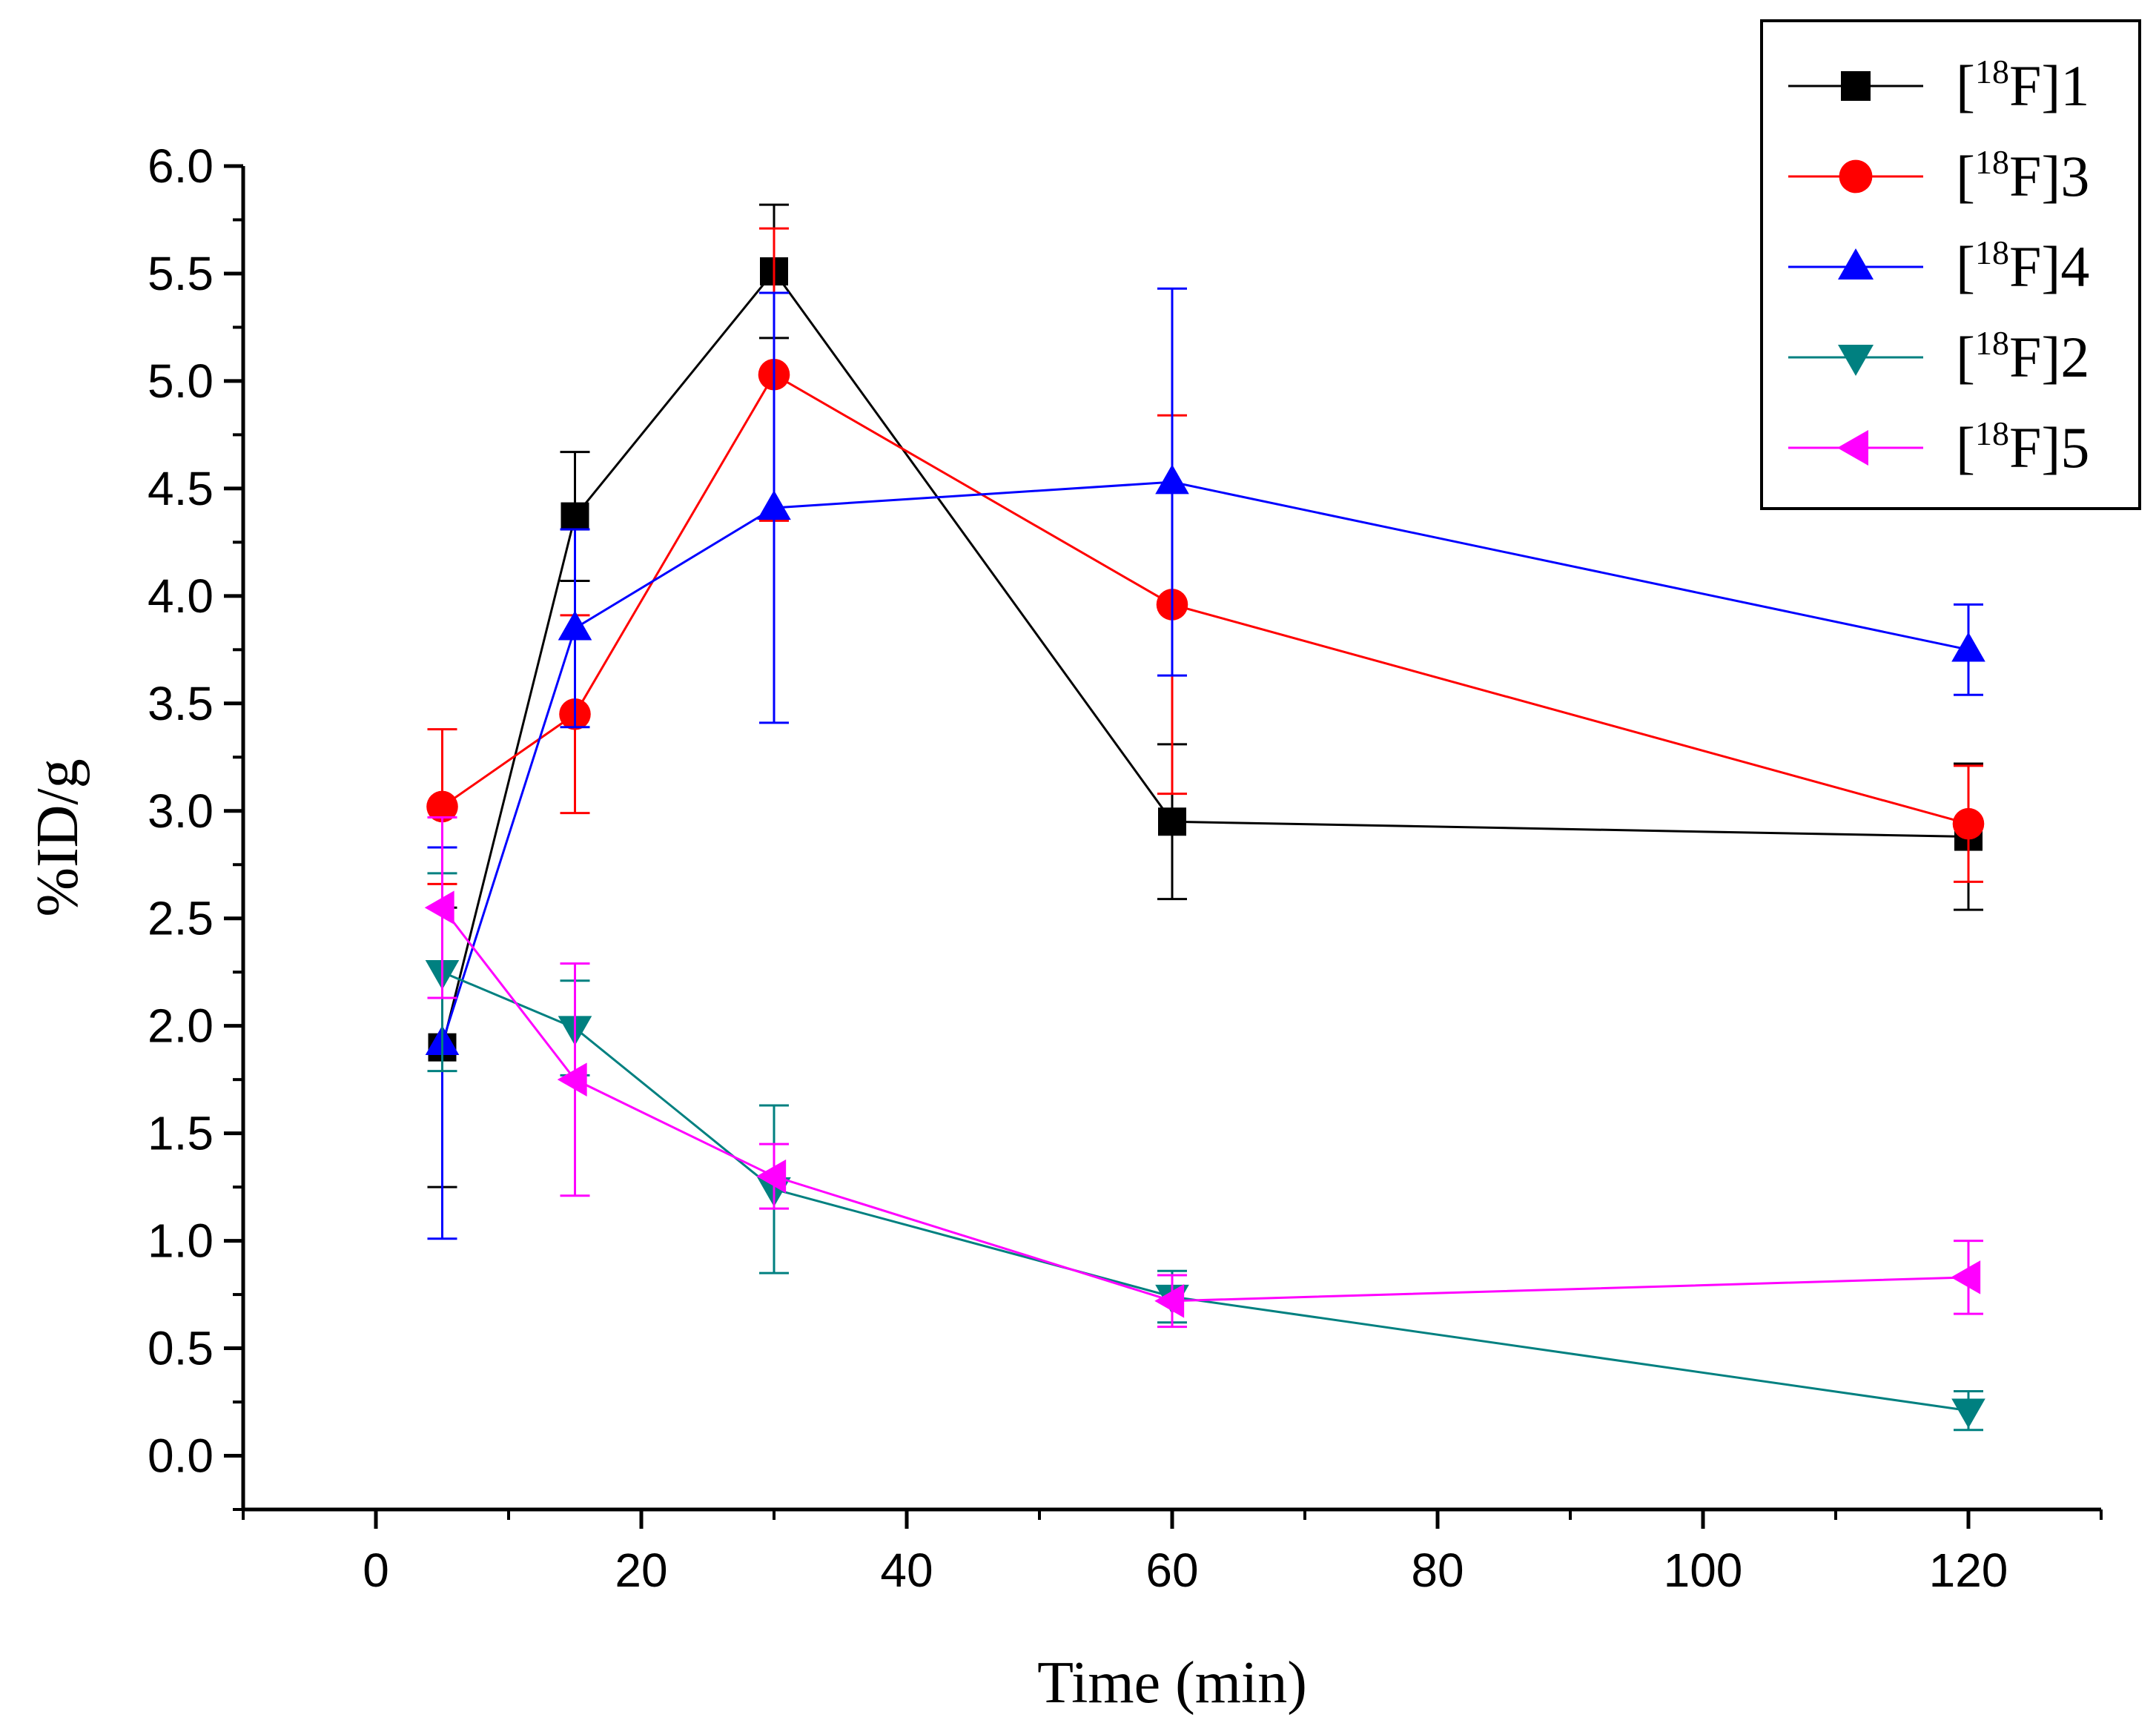 This screenshot has height=1723, width=2156. What do you see at coordinates (181, 489) in the screenshot?
I see `y-tick-label: 4.5` at bounding box center [181, 489].